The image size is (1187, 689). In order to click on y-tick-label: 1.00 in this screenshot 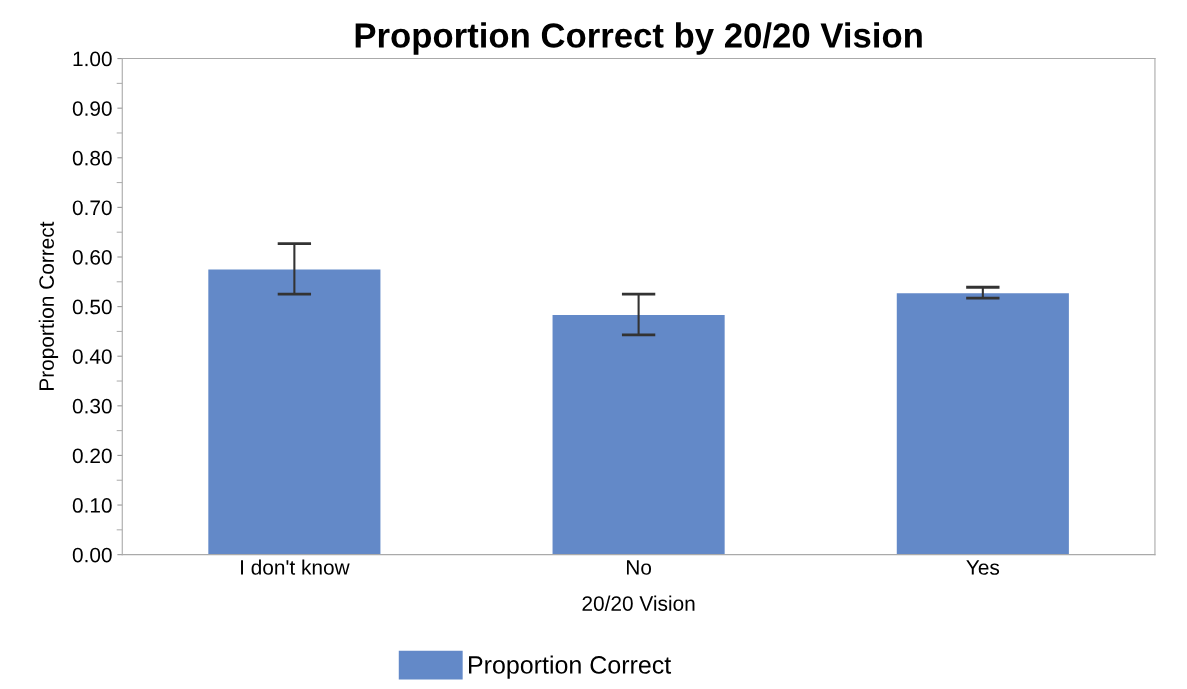, I will do `click(92, 59)`.